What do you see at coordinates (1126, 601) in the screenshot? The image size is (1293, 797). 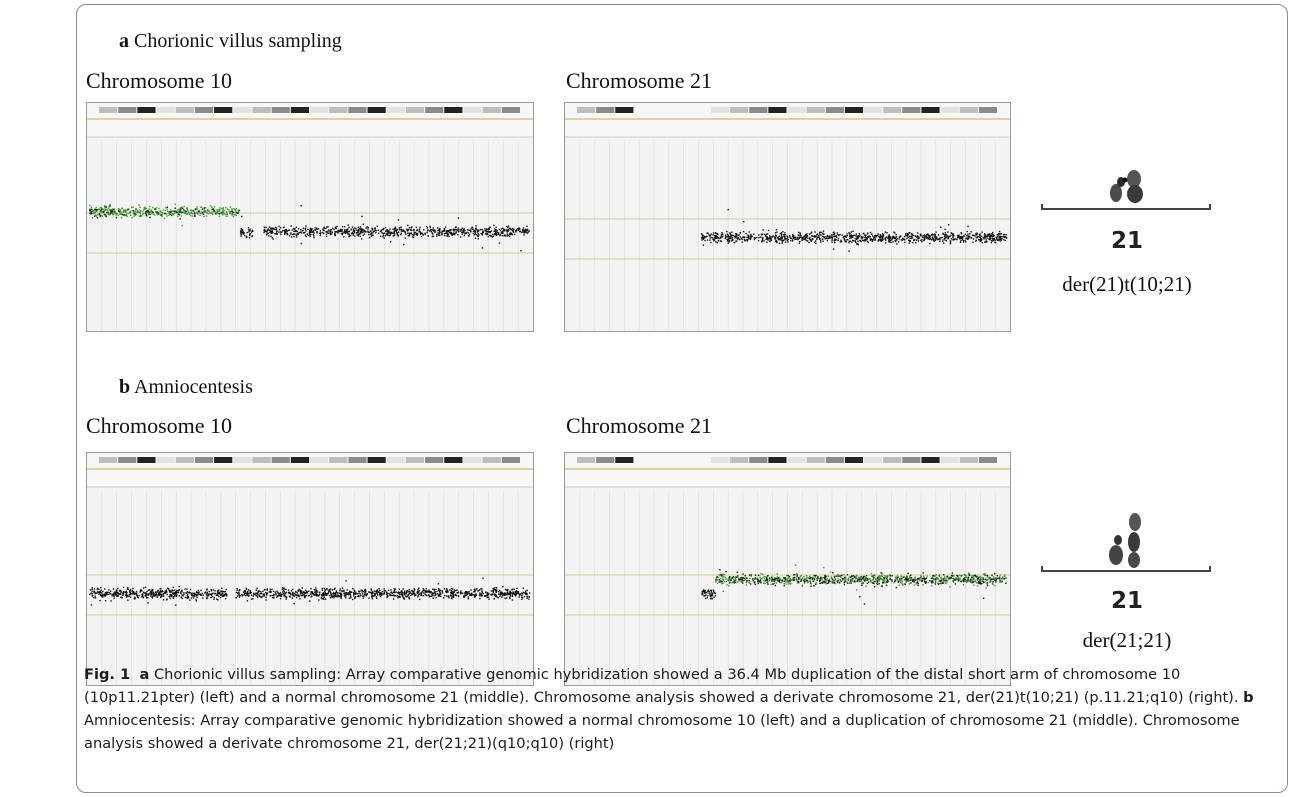 I see `panel-b-karyotype-number: 21` at bounding box center [1126, 601].